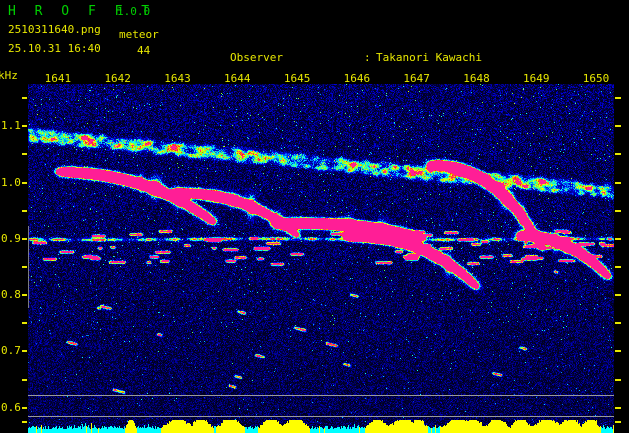  Describe the element at coordinates (11, 238) in the screenshot. I see `y-axis-tick-label: 0.9` at that location.